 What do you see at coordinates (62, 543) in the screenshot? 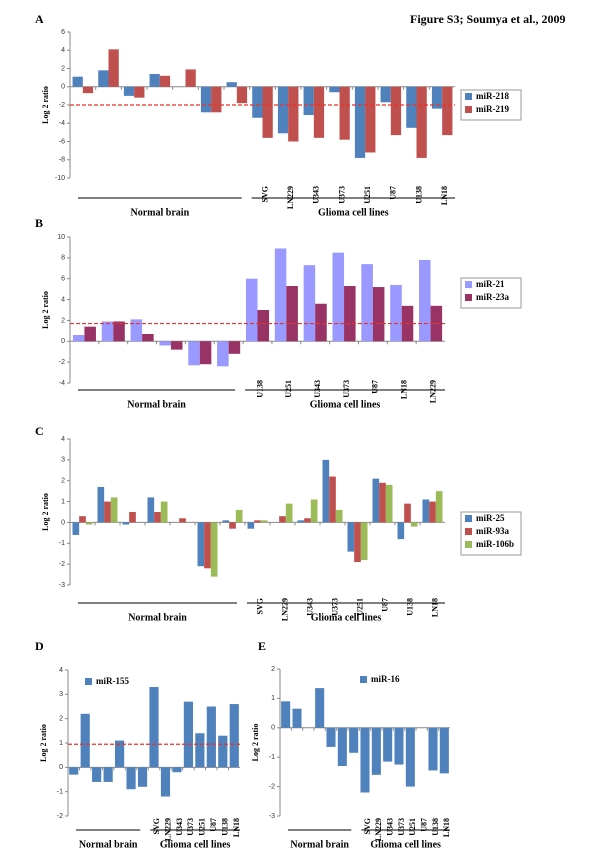
I see `y-tick-label: -1` at bounding box center [62, 543].